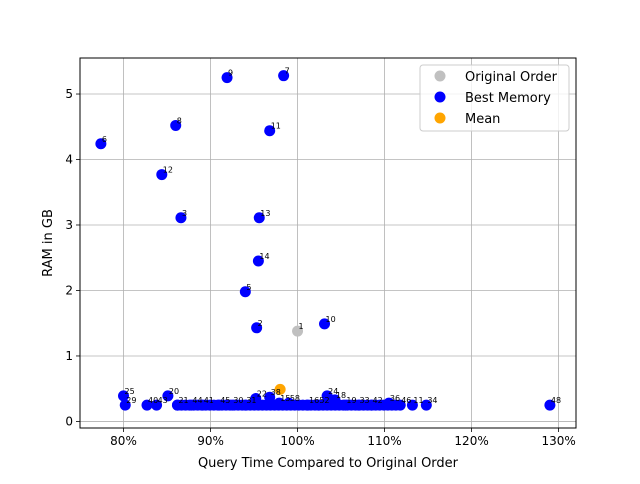 The width and height of the screenshot is (640, 484). I want to click on legend-label-original-order: Original Order, so click(511, 77).